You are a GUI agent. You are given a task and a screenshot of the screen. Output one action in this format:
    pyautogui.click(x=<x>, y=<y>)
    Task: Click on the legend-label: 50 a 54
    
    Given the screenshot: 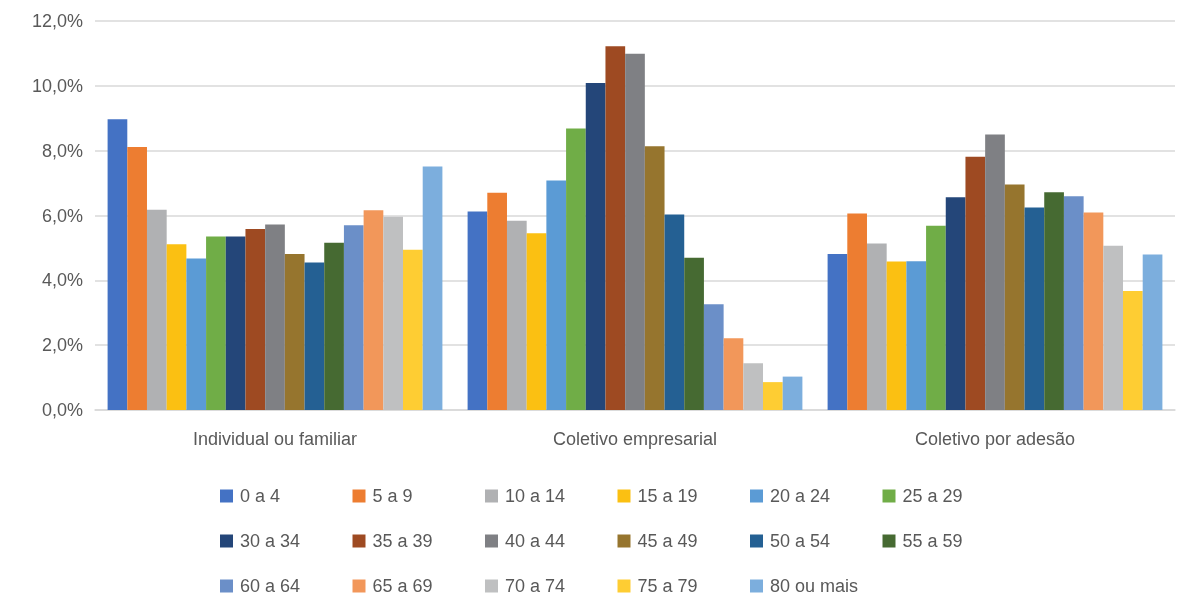 What is the action you would take?
    pyautogui.click(x=800, y=541)
    